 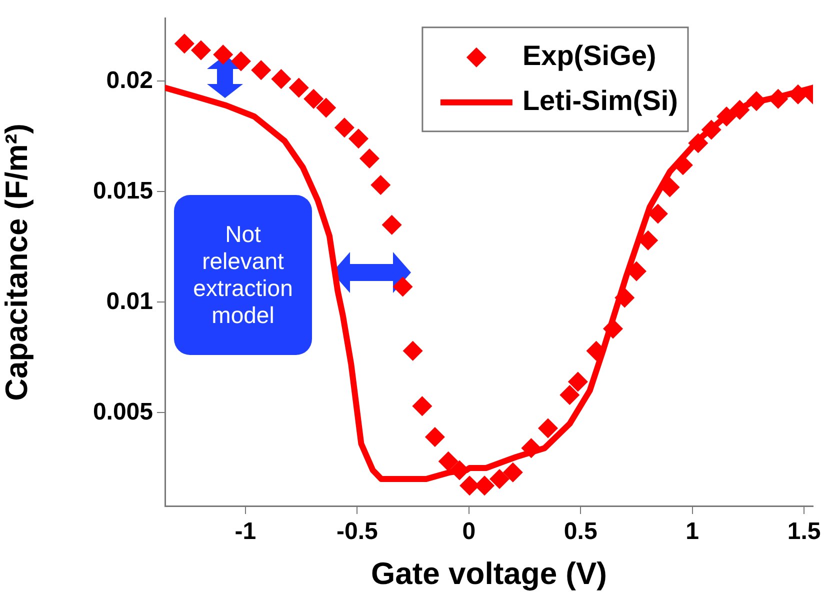 I want to click on x-tick-label: 1.5, so click(x=804, y=532).